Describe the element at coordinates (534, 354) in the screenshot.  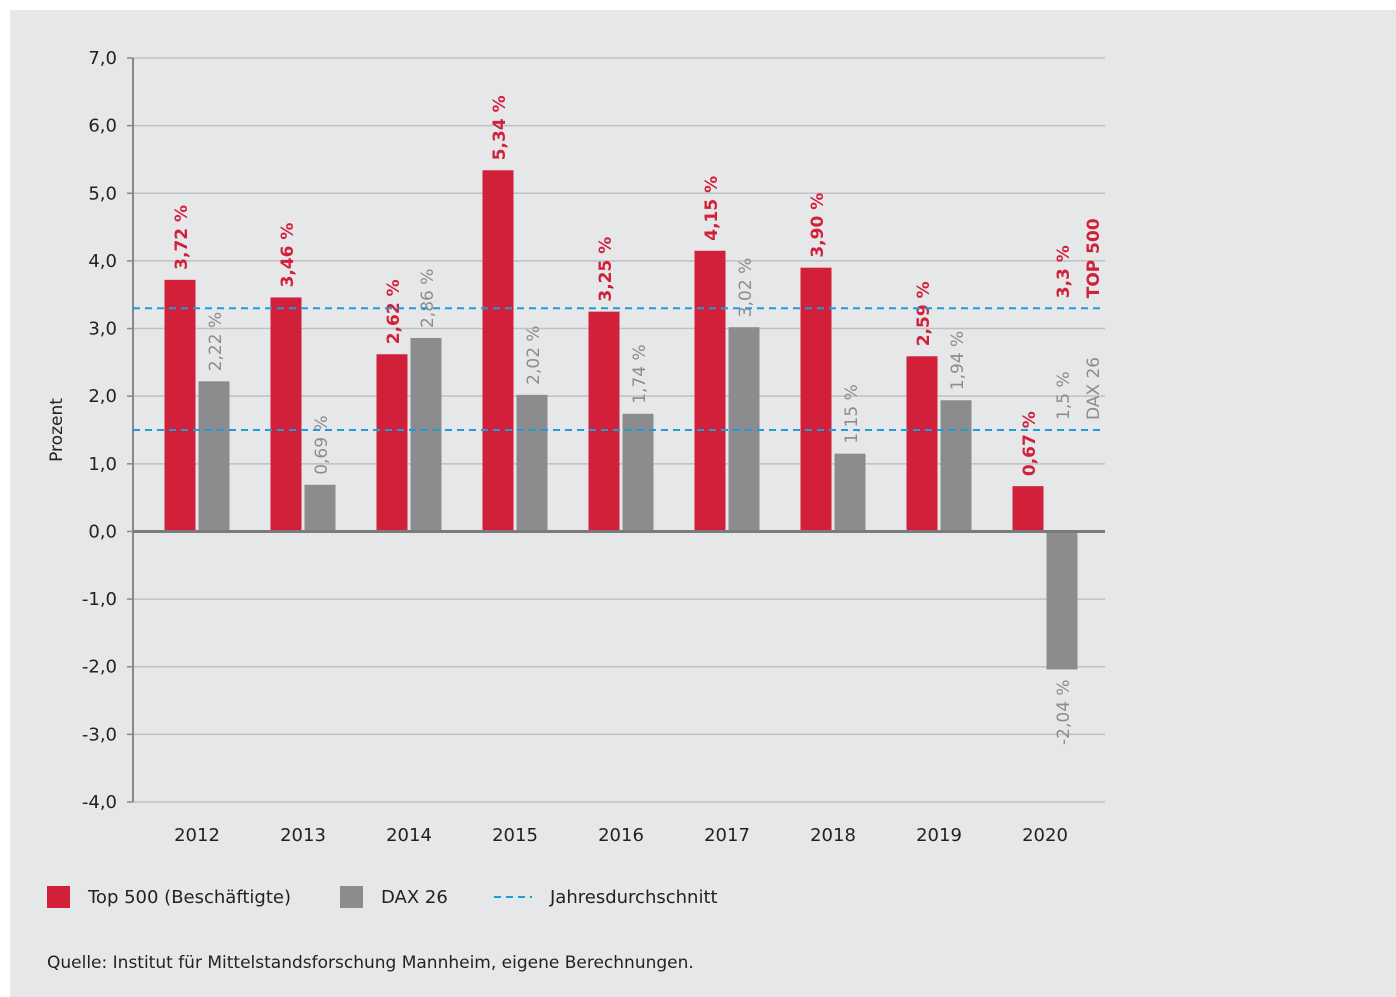
I see `data-label: 2,02 %` at that location.